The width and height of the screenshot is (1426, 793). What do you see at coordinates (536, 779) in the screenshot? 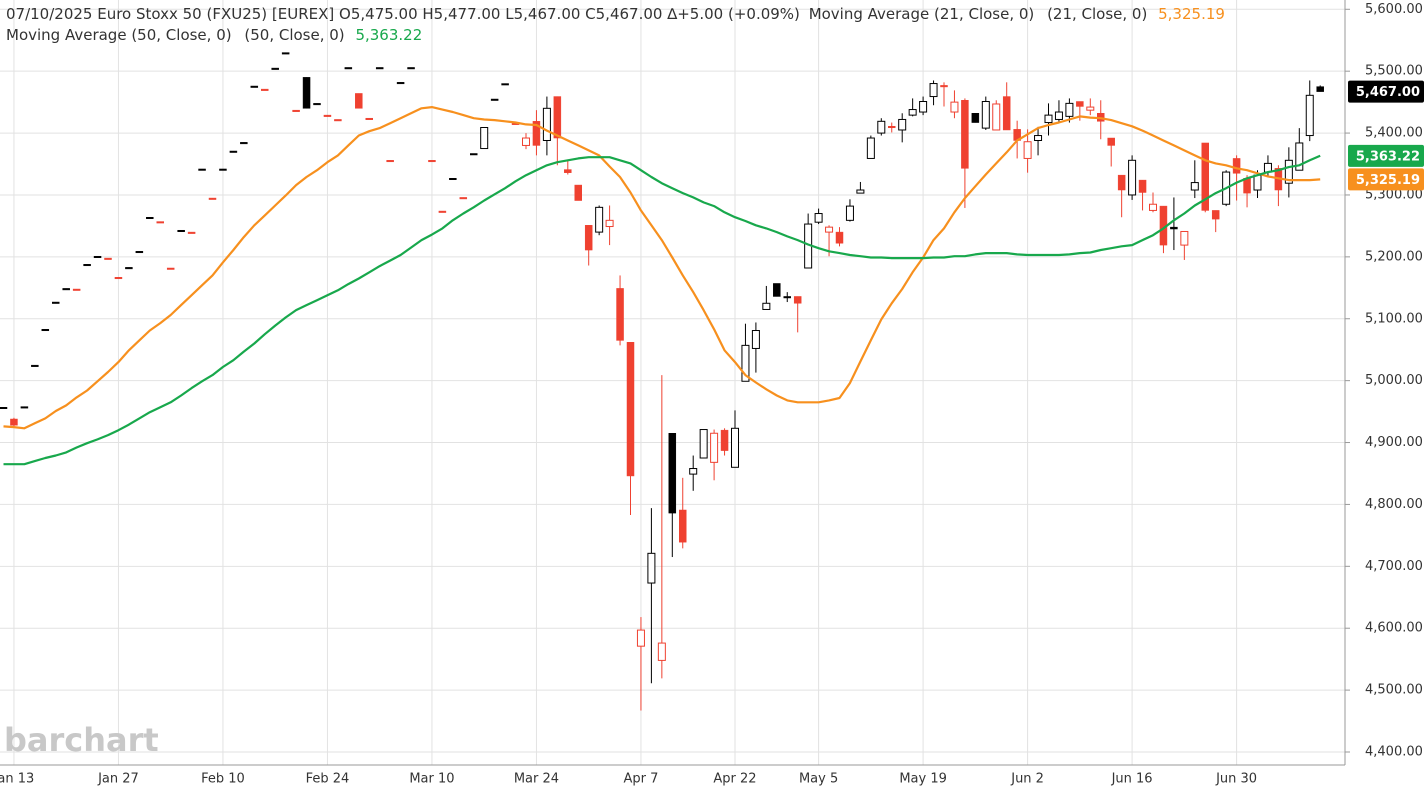
I see `x-tick-label: Mar 24` at bounding box center [536, 779].